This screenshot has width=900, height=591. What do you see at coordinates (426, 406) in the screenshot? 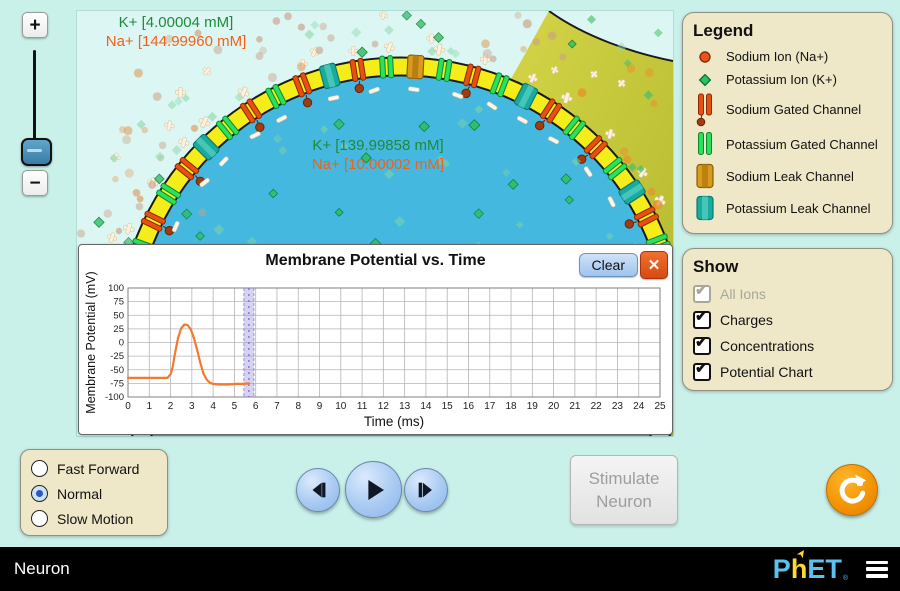
I see `svg-text: 14` at bounding box center [426, 406].